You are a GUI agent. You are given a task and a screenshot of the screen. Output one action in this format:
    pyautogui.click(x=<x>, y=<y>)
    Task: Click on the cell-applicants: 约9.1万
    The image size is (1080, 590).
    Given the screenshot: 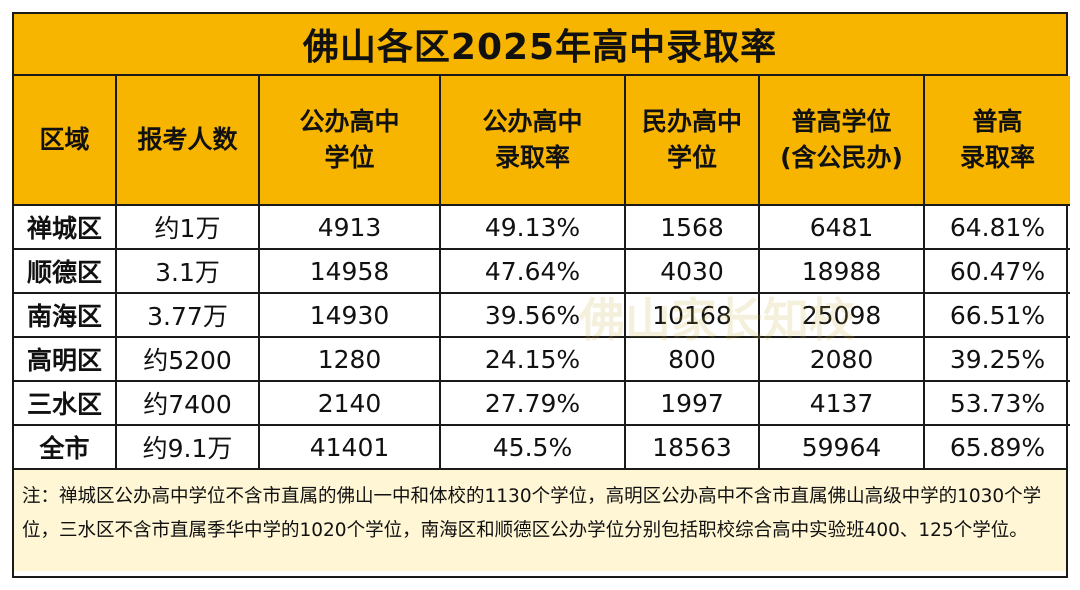 What is the action you would take?
    pyautogui.click(x=187, y=446)
    